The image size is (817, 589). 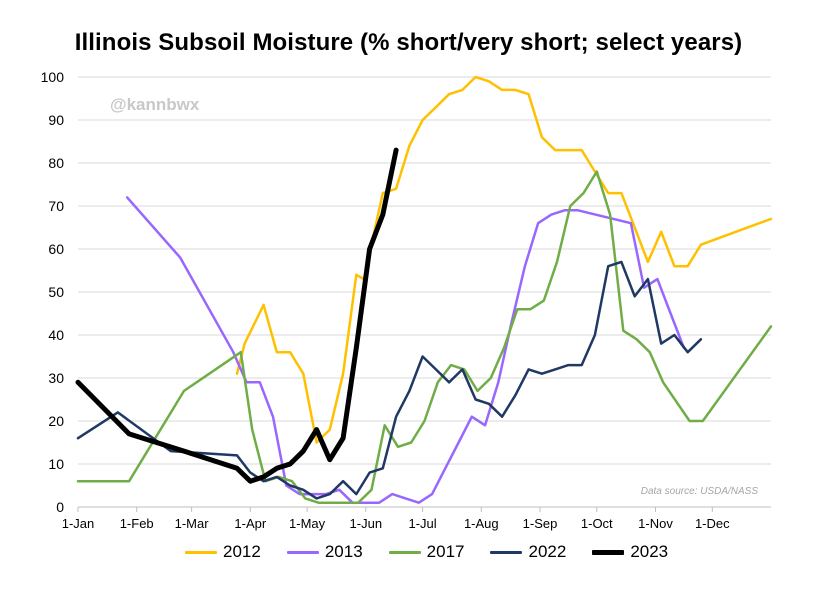 I want to click on axes, so click(x=424, y=509).